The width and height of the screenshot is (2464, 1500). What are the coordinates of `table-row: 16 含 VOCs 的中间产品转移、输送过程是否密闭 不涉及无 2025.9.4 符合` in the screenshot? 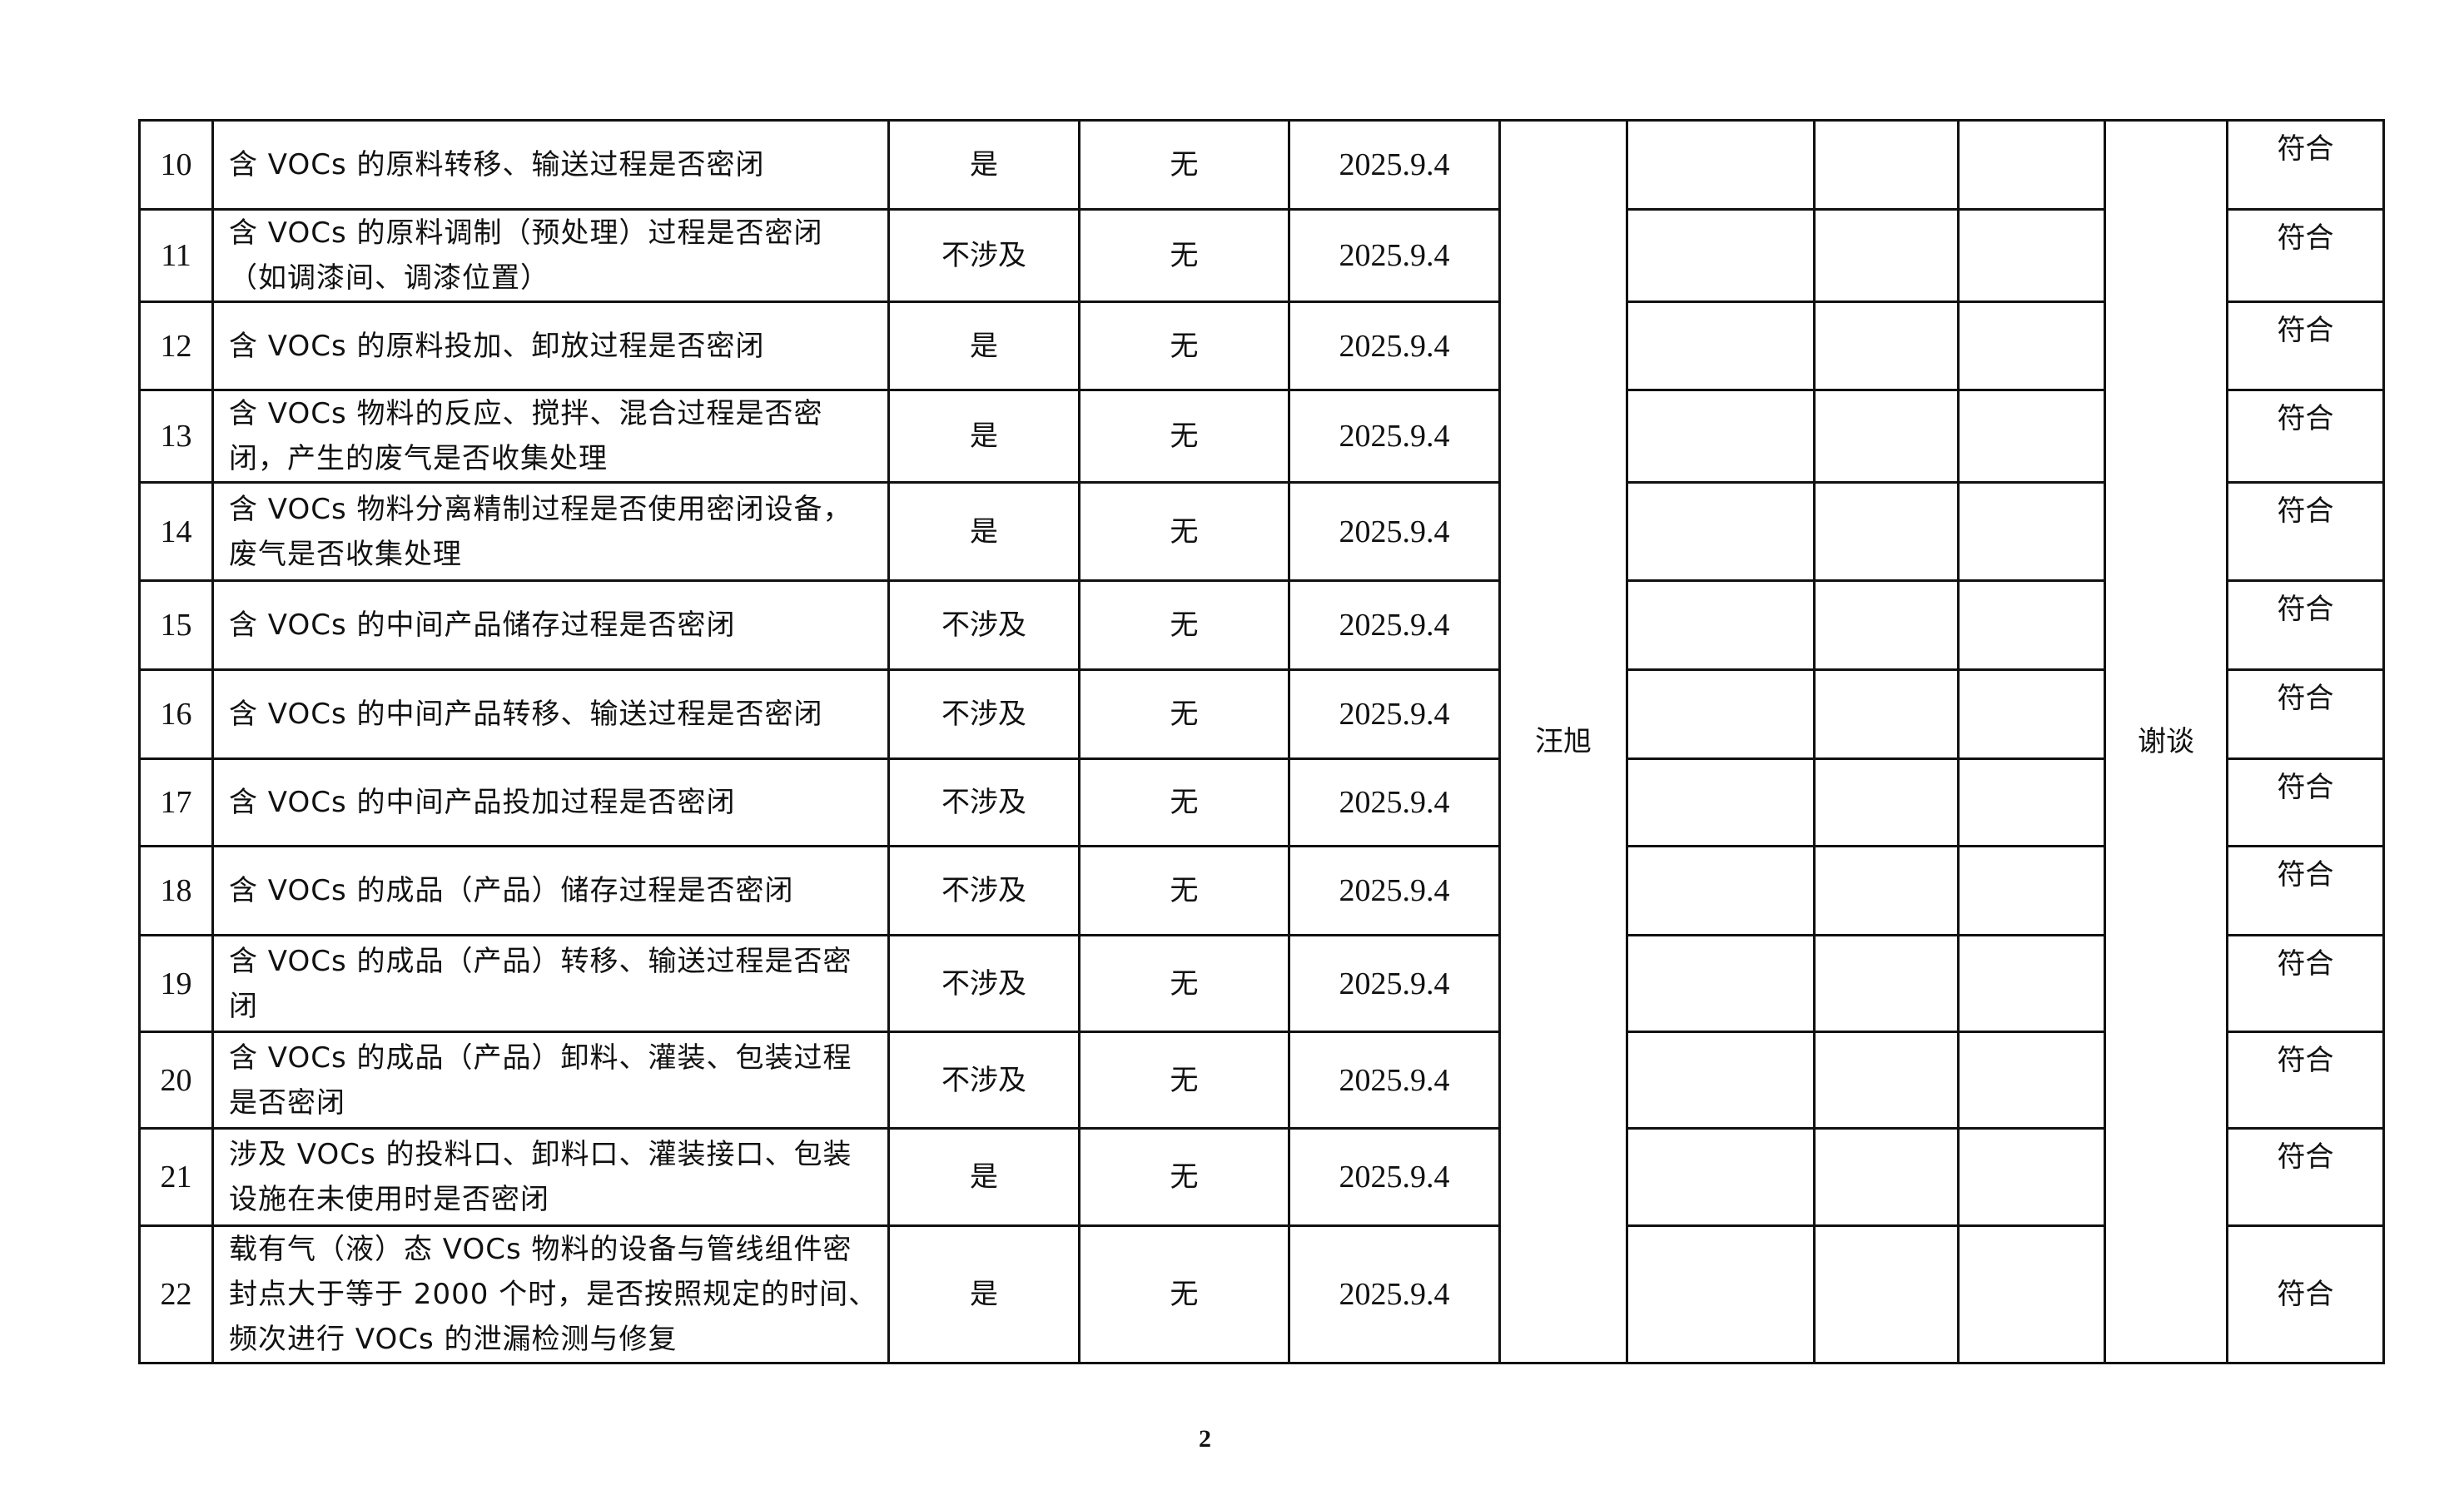 It's located at (1261, 714).